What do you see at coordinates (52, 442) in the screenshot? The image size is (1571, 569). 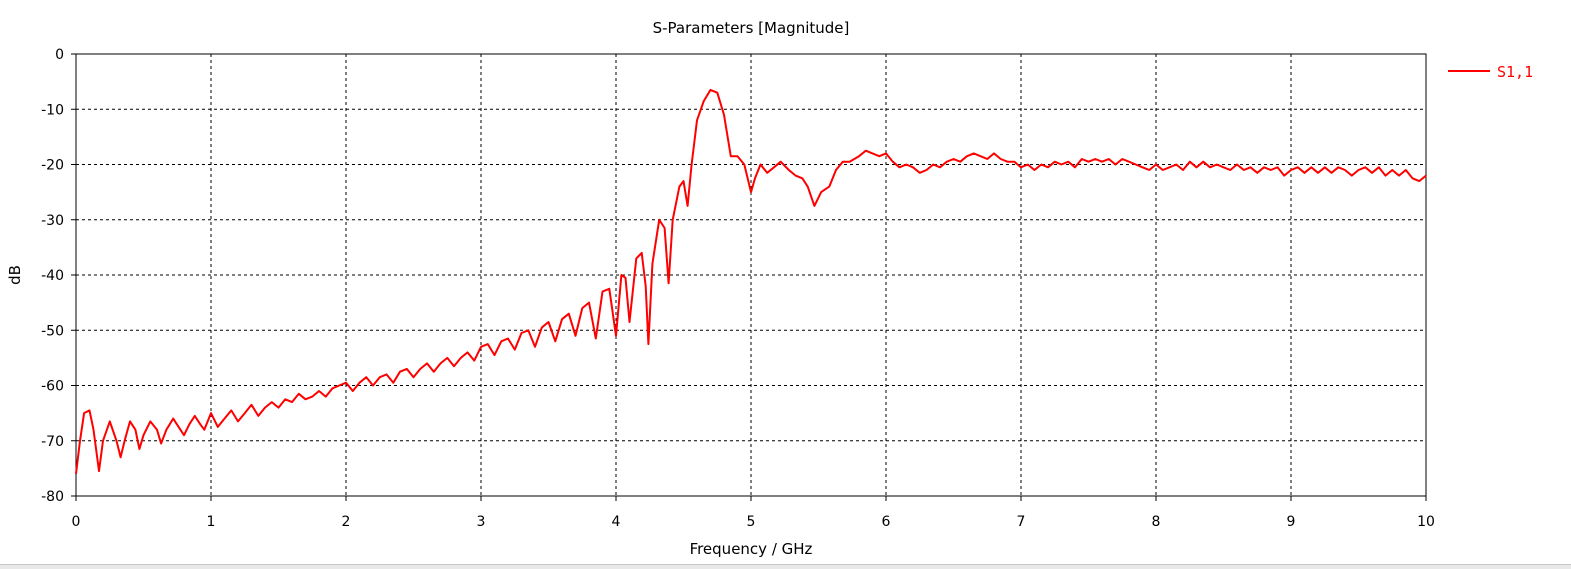 I see `y-tick-label: -70` at bounding box center [52, 442].